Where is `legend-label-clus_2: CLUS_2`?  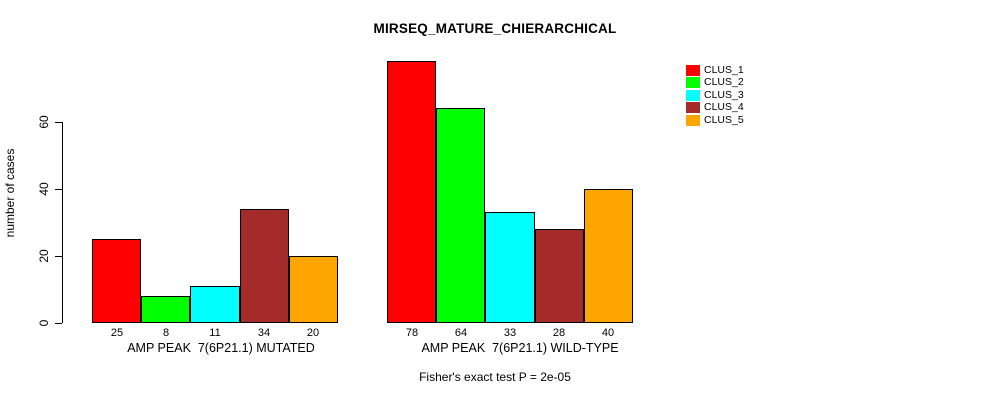 legend-label-clus_2: CLUS_2 is located at coordinates (724, 82).